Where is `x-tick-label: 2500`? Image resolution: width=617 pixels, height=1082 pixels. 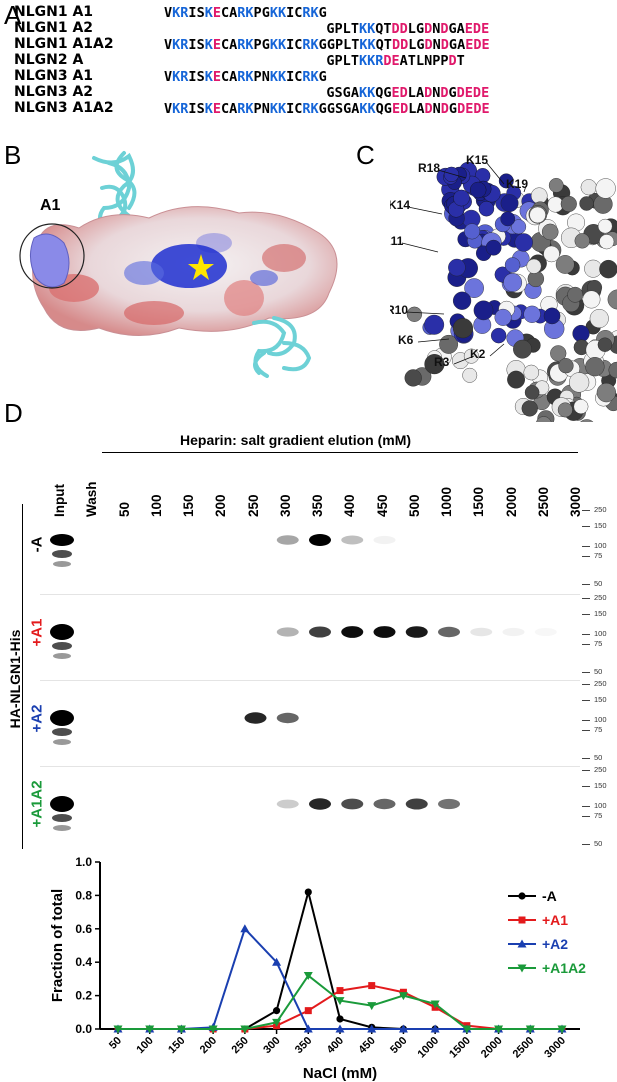 x-tick-label: 2500 is located at coordinates (524, 1048).